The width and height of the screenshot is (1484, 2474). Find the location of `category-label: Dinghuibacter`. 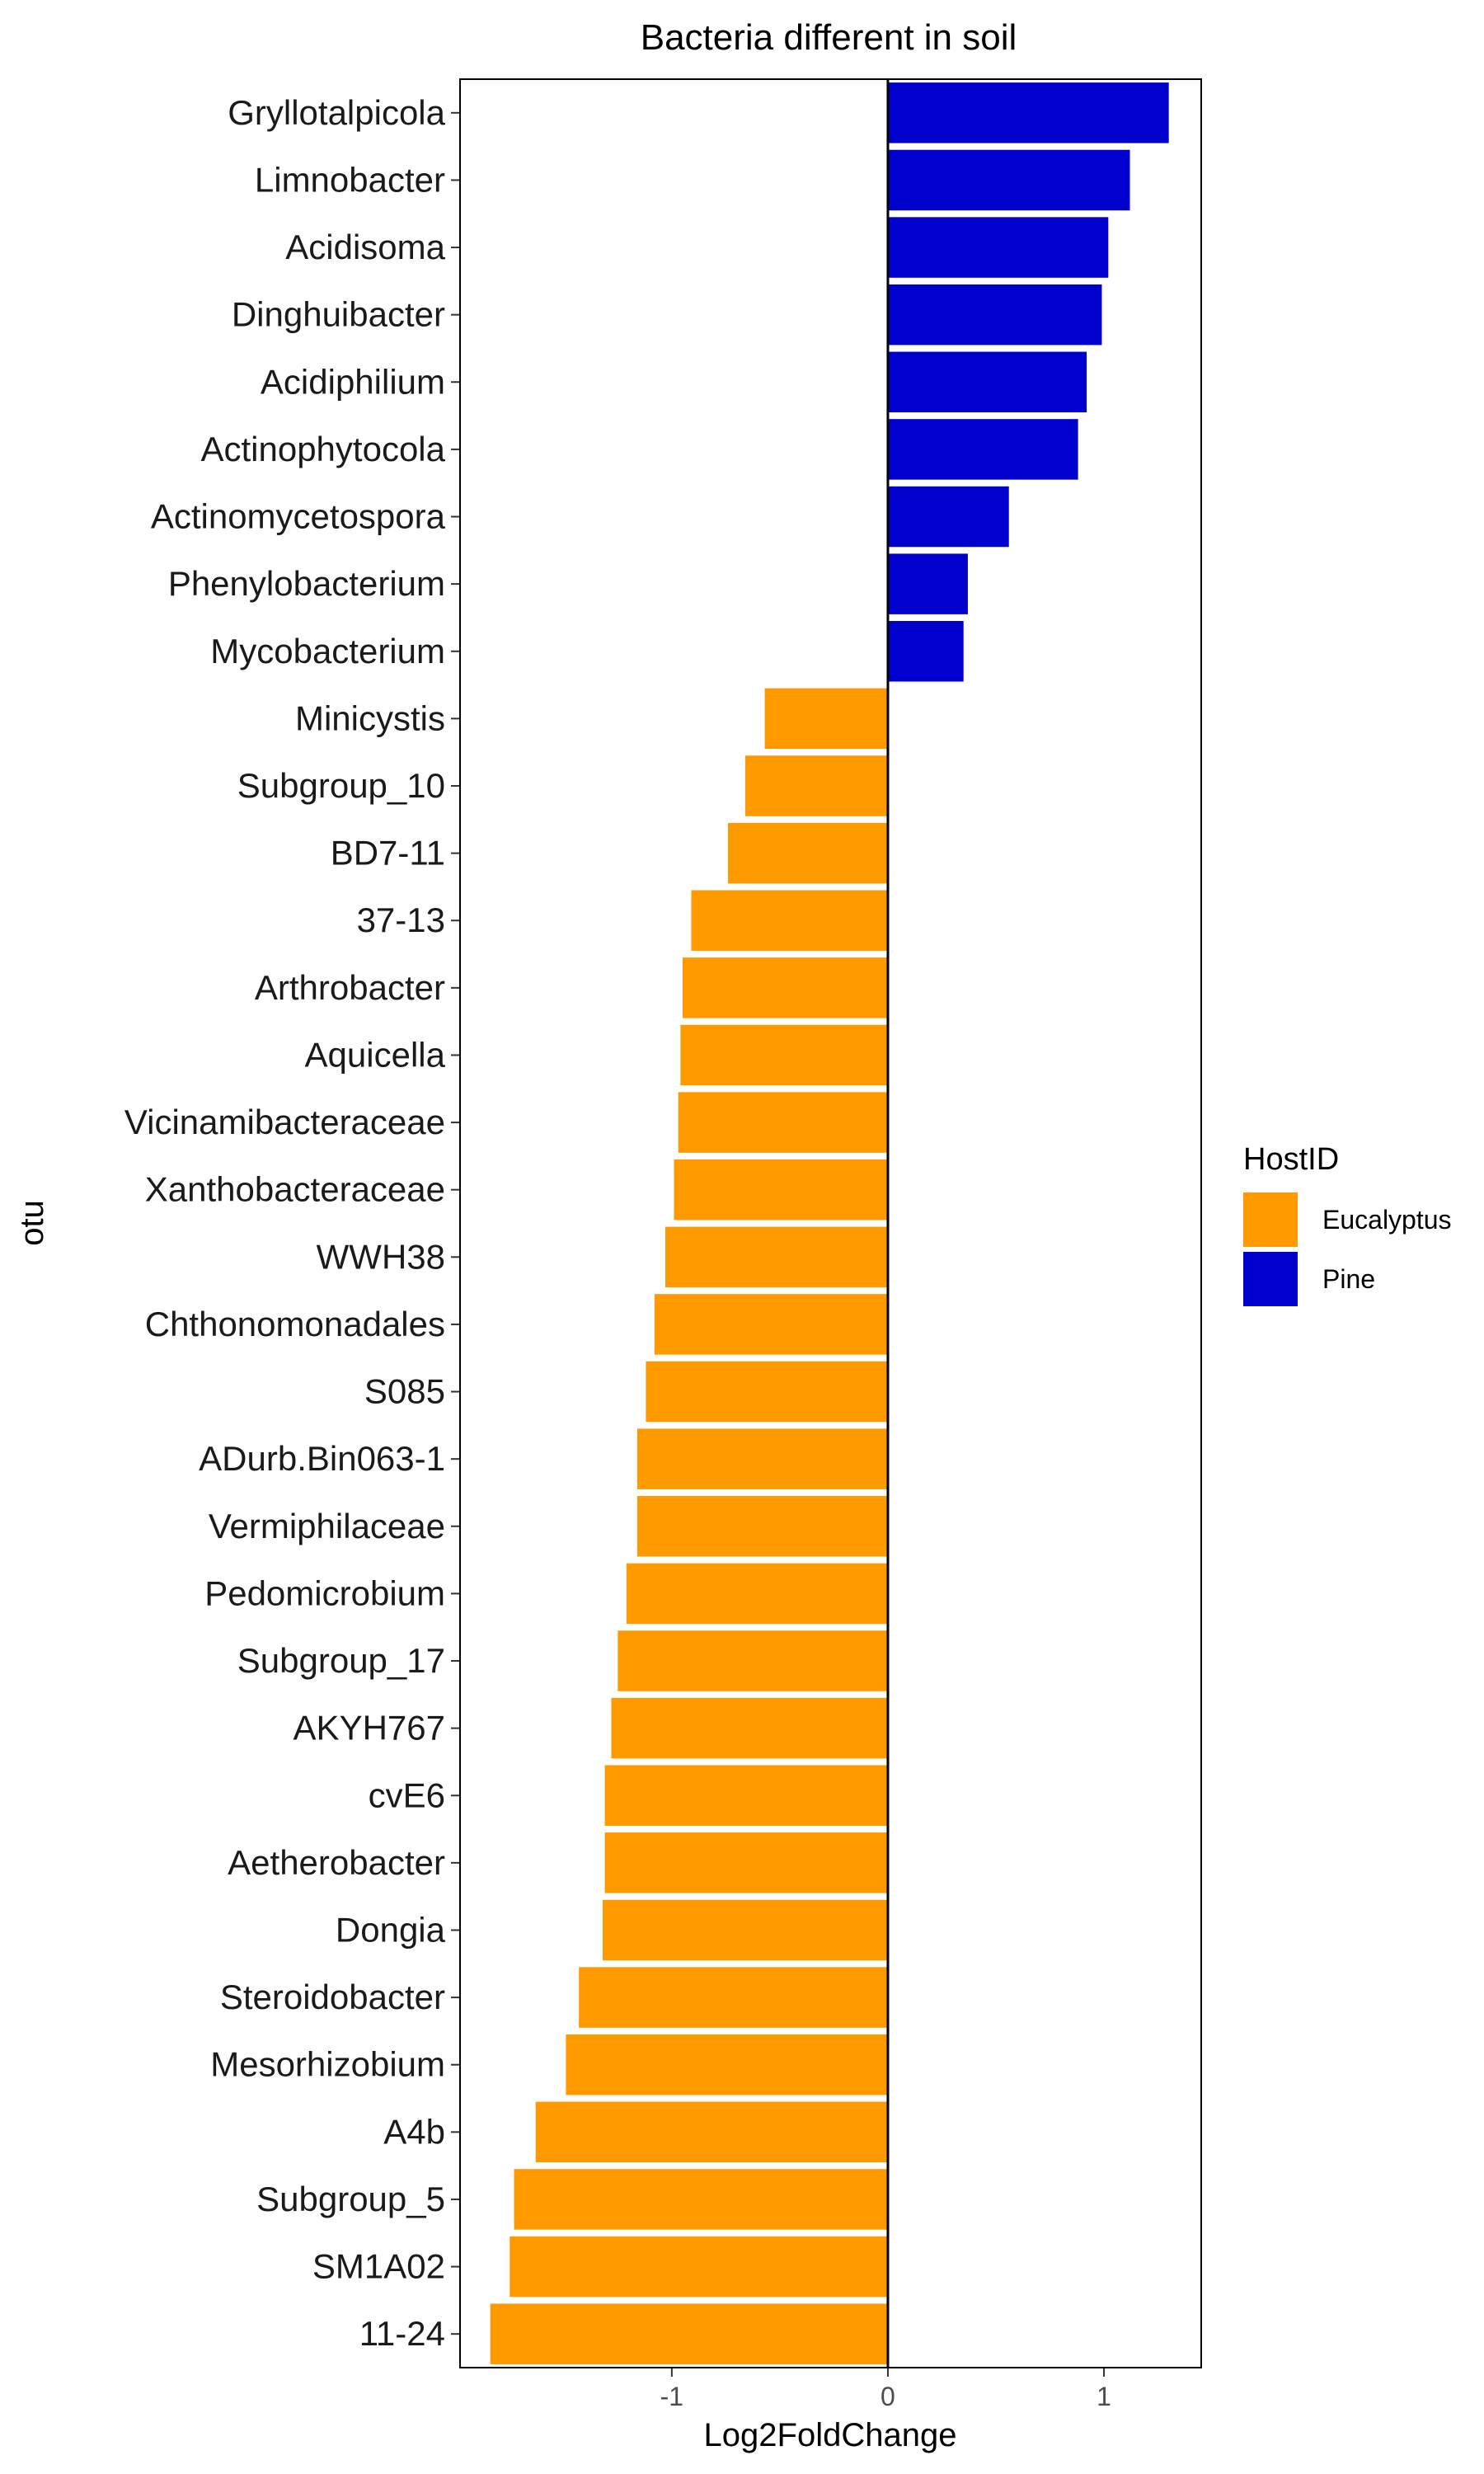

category-label: Dinghuibacter is located at coordinates (338, 314).